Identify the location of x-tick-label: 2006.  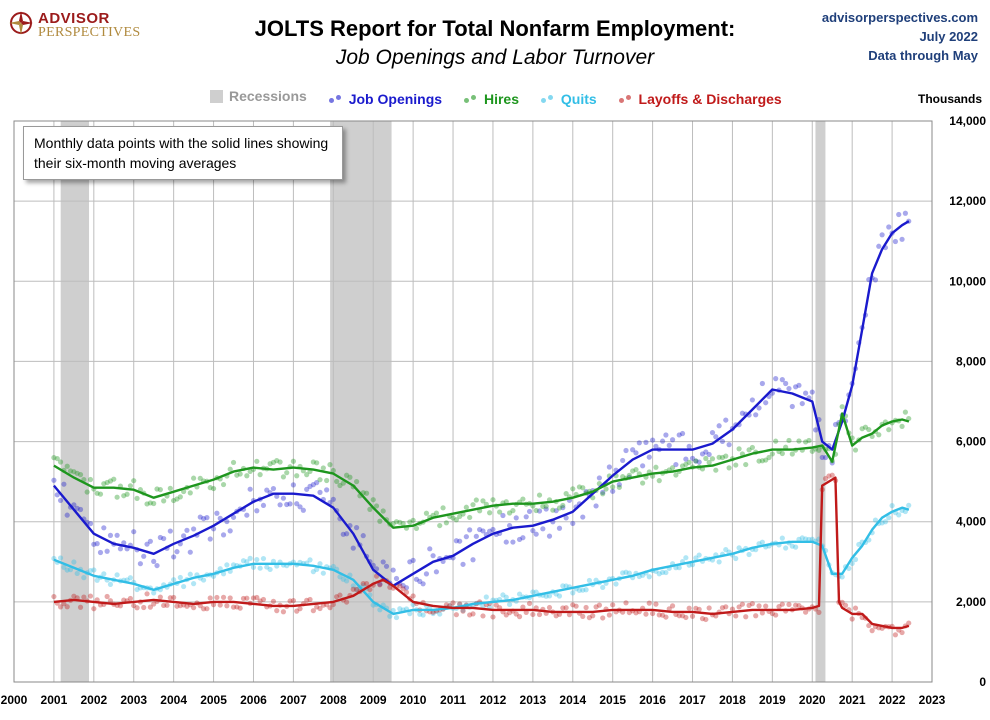
(253, 700).